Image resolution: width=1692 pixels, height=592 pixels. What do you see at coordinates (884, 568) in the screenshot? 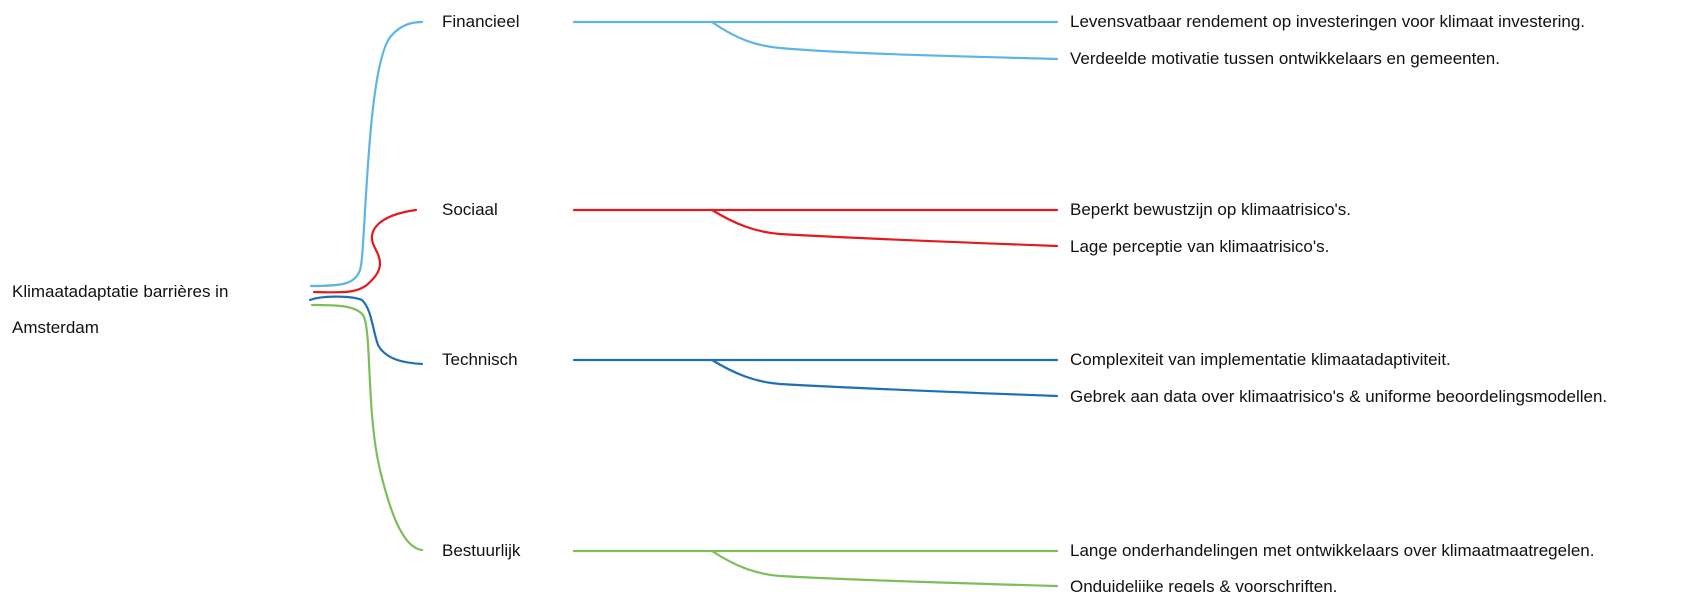
I see `sub-branch-bestuurlijk` at bounding box center [884, 568].